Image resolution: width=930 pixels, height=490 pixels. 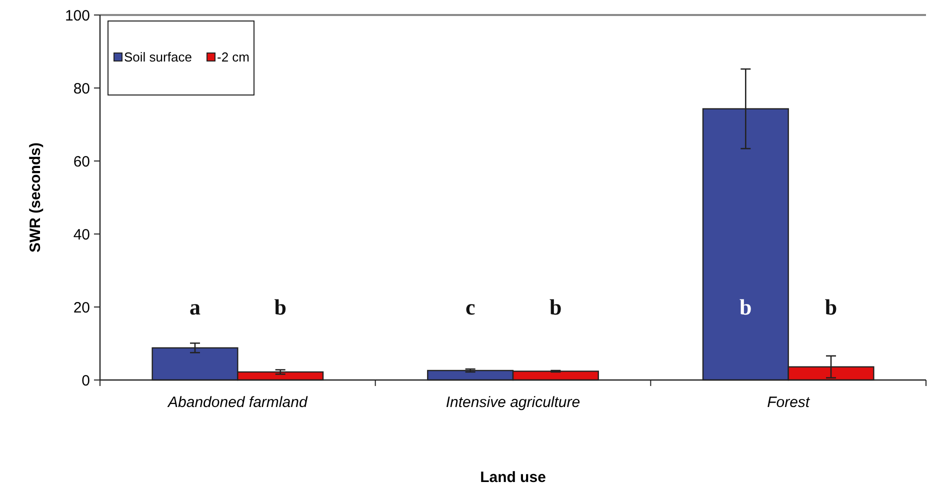 I want to click on y-tick-label: 20, so click(x=81, y=307).